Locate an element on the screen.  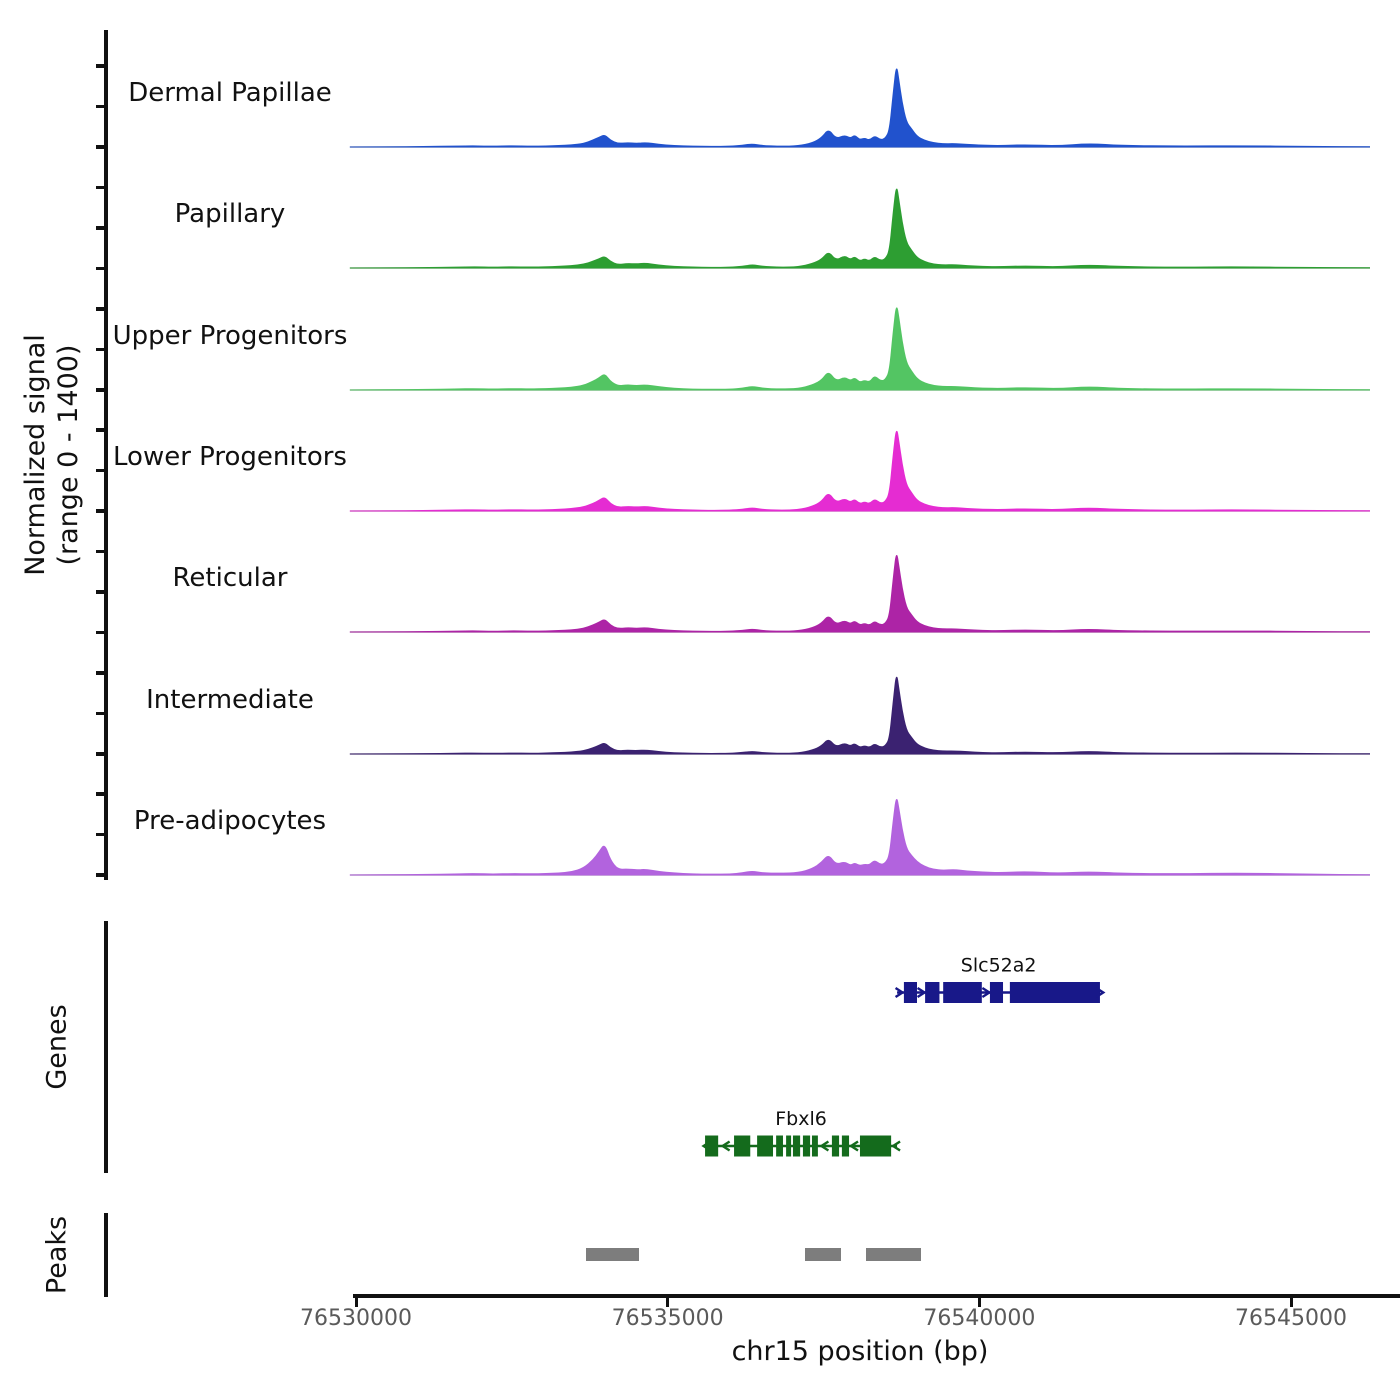
genes-svg: Slc52a2 Fbxl6 is located at coordinates (903, 1056).